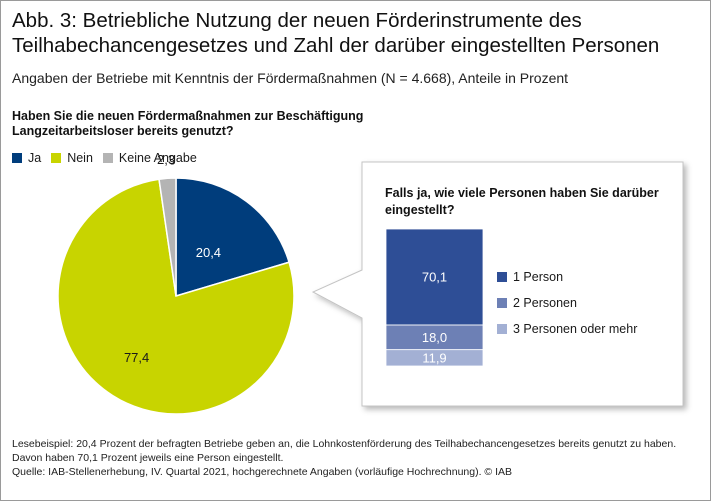 The height and width of the screenshot is (501, 711). I want to click on legend-item-nein: Nein, so click(72, 158).